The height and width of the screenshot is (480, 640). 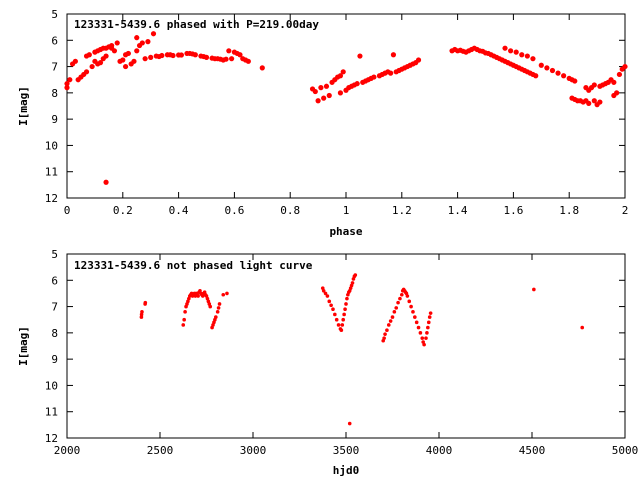 I want to click on x-tick-label: 1.8, so click(x=569, y=210).